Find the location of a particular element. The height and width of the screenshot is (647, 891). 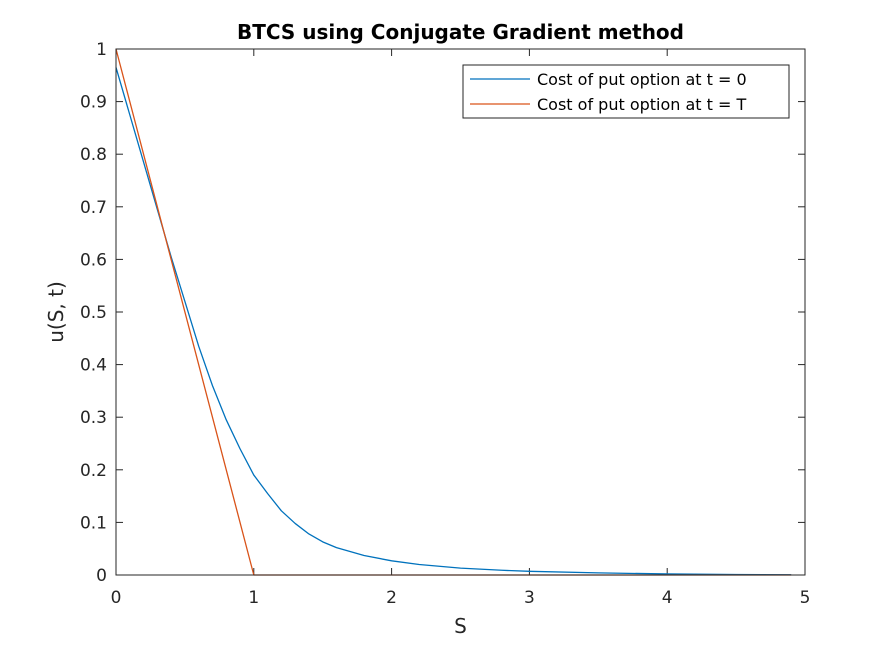

y-tick-label-1: 0.1 is located at coordinates (93, 523).